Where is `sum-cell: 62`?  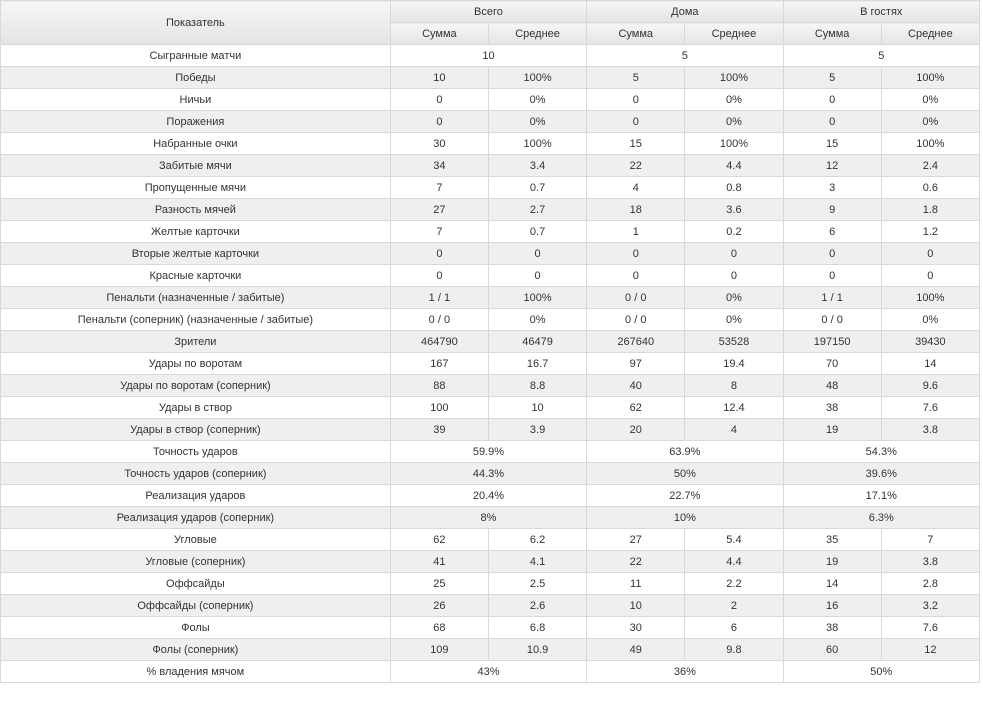
sum-cell: 62 is located at coordinates (636, 407).